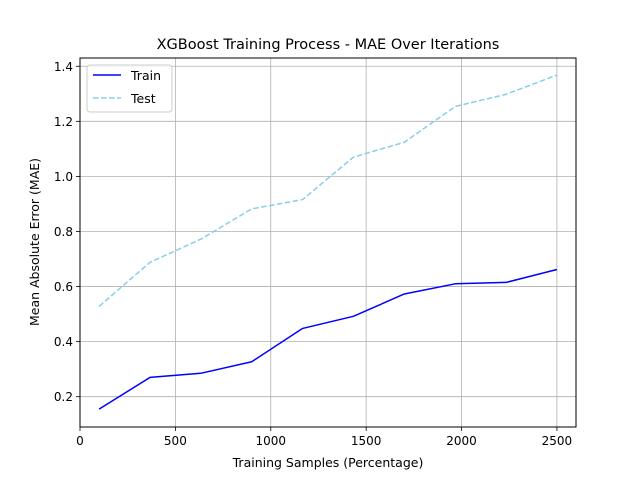 Image resolution: width=640 pixels, height=484 pixels. What do you see at coordinates (63, 287) in the screenshot?
I see `y-tick-label: 0.6` at bounding box center [63, 287].